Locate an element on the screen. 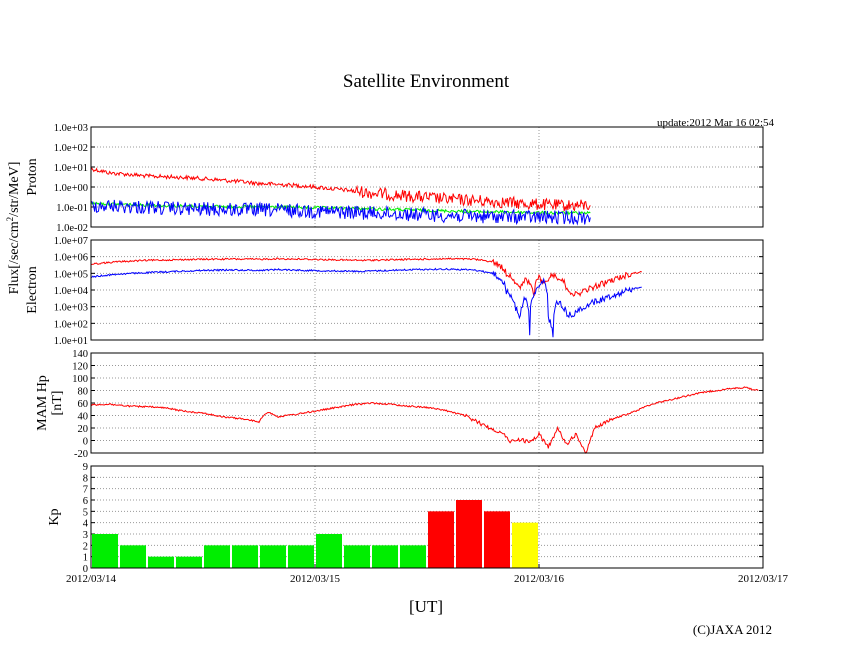 The height and width of the screenshot is (655, 846). y-tick-label: 80 is located at coordinates (83, 392).